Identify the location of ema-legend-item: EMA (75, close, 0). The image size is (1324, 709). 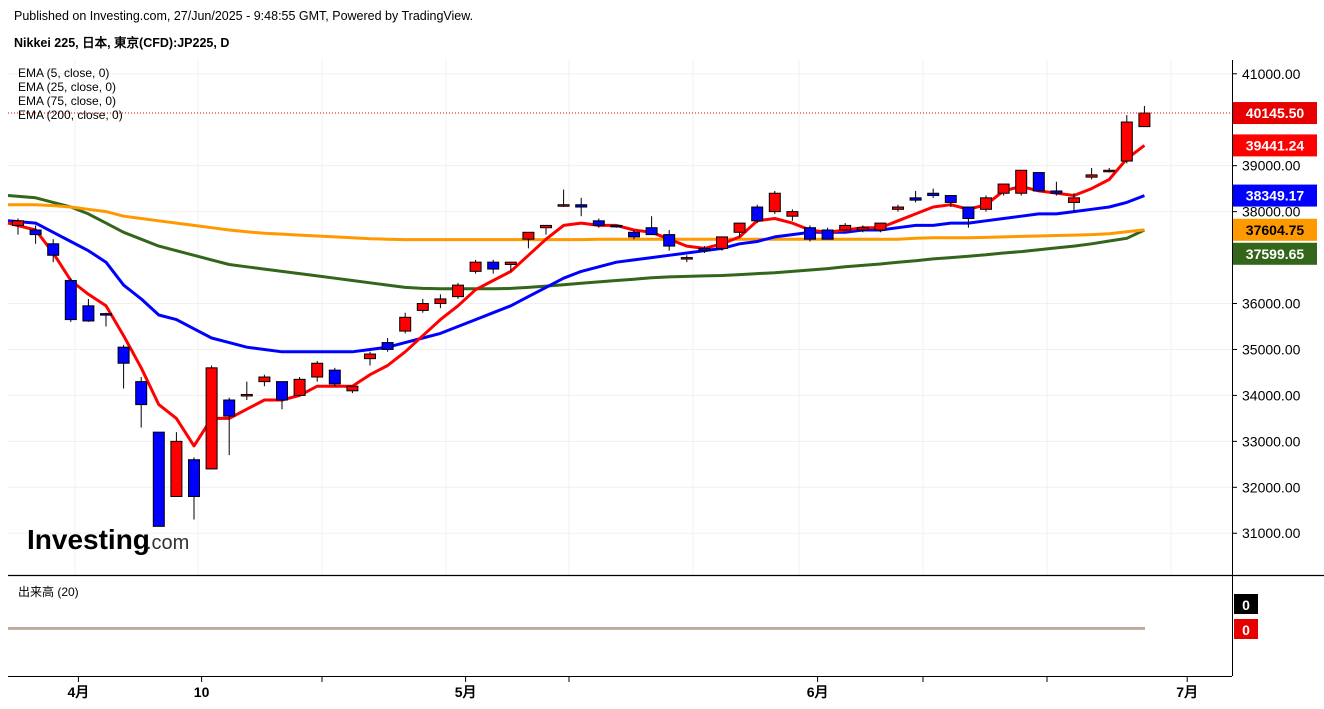
(67, 101).